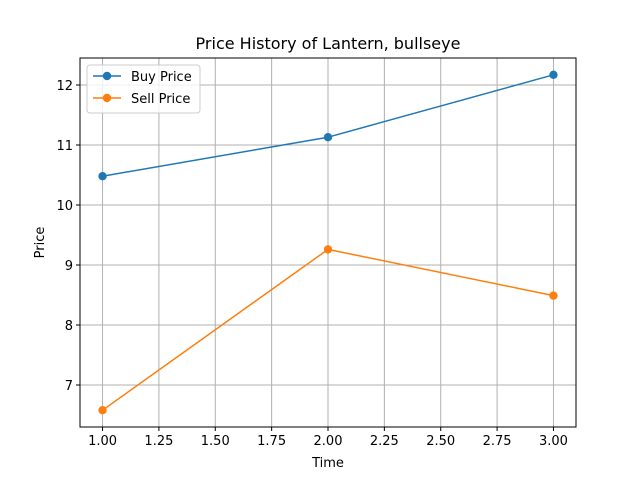 The height and width of the screenshot is (480, 640). Describe the element at coordinates (215, 441) in the screenshot. I see `x-tick-label: 1.50` at that location.